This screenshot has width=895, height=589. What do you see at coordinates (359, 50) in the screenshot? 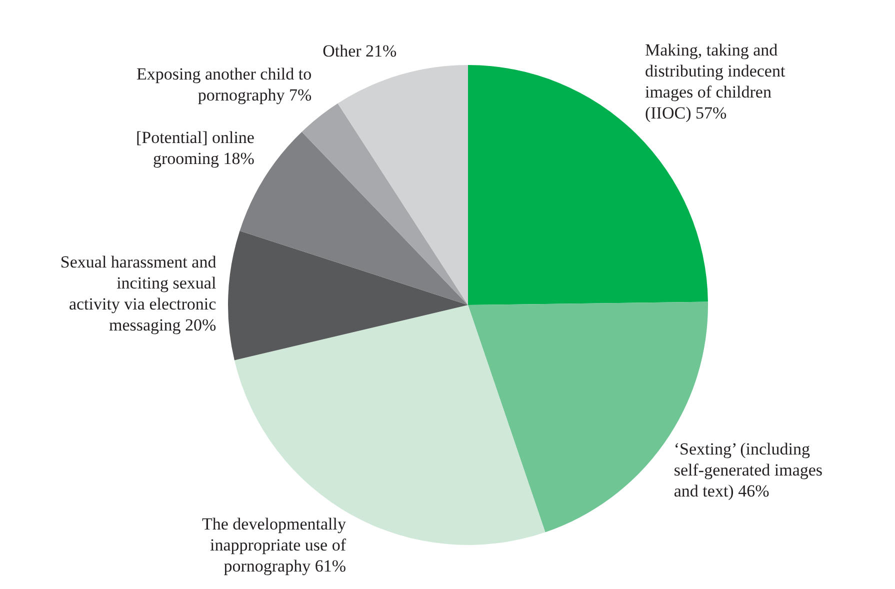
I see `slice-label: Other 21%` at bounding box center [359, 50].